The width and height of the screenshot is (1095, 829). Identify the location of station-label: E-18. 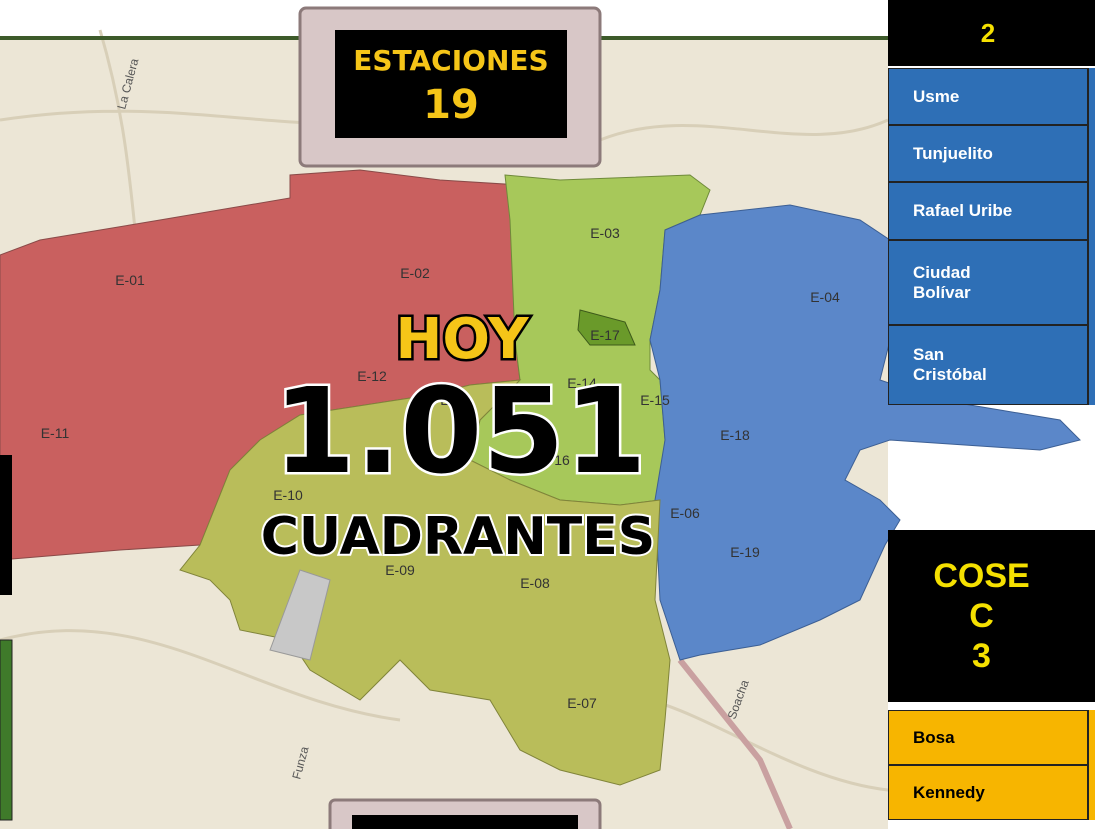
(735, 435).